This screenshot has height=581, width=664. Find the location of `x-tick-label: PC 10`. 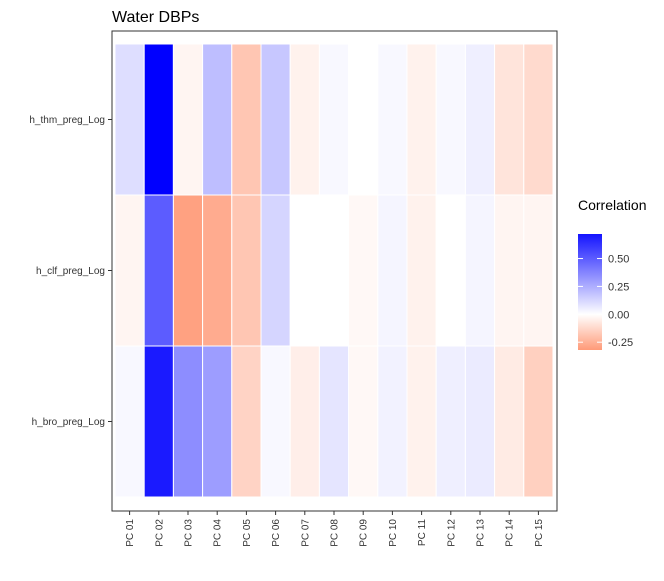

x-tick-label: PC 10 is located at coordinates (393, 533).